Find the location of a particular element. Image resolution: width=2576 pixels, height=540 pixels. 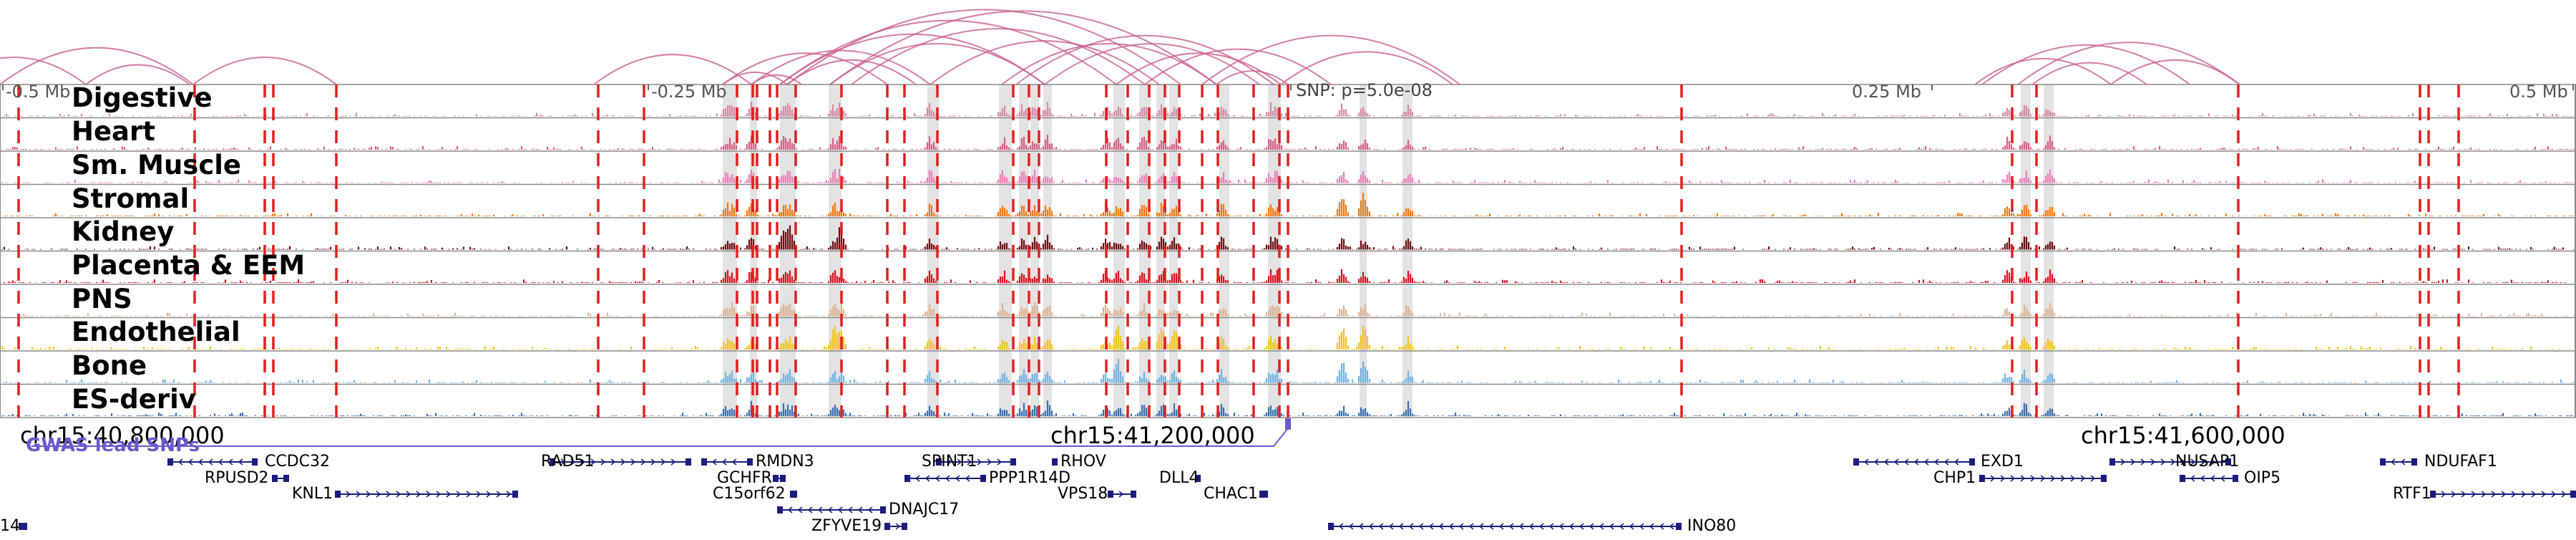

ruler-tick-label: 0.5 Mb is located at coordinates (2538, 92).